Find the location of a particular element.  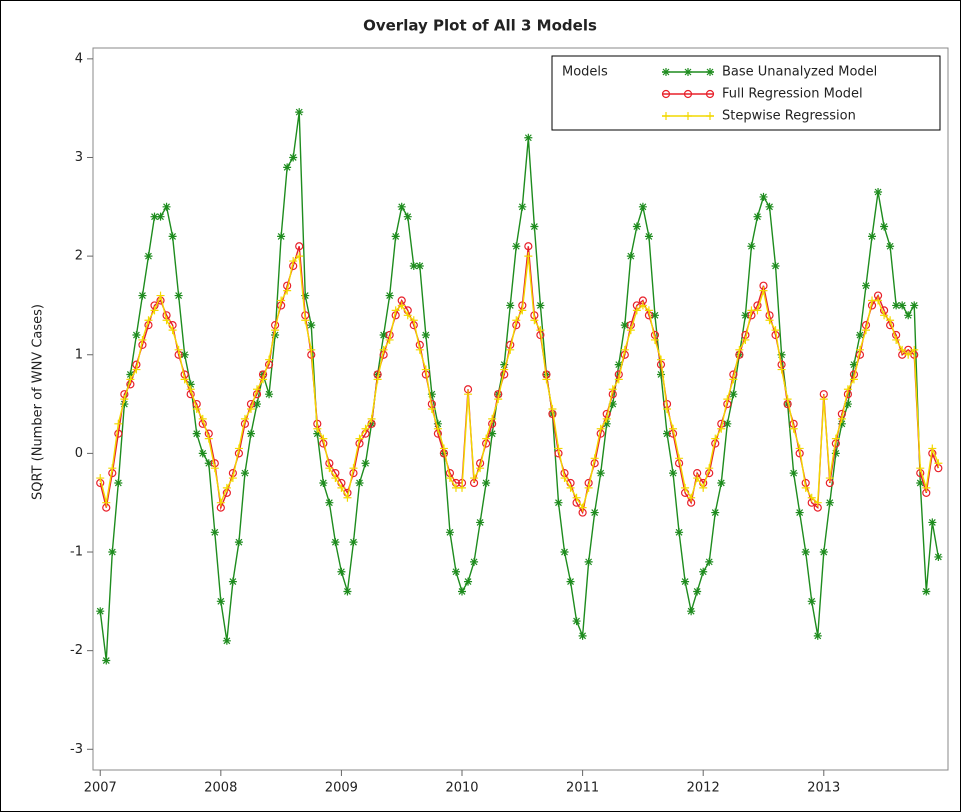

y-tick-label: -3 is located at coordinates (76, 749).